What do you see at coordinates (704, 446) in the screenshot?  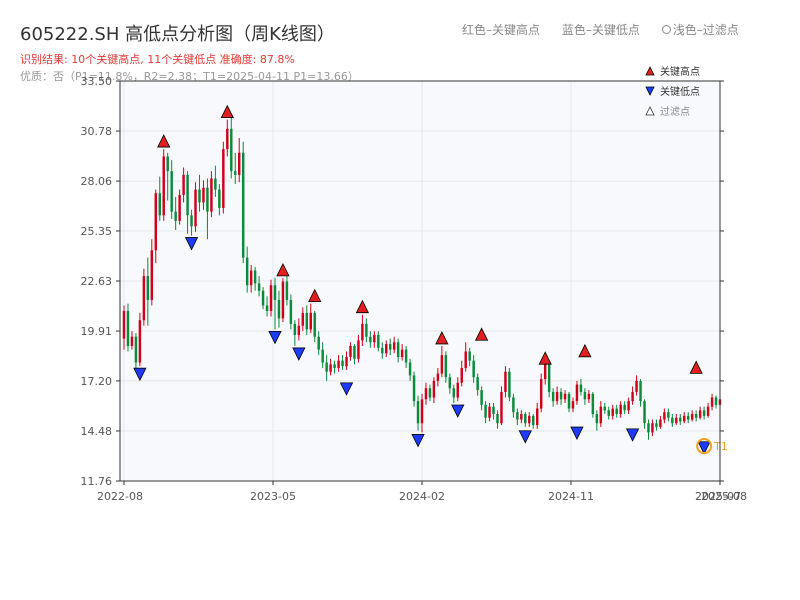 I see `t1-circle-marker` at bounding box center [704, 446].